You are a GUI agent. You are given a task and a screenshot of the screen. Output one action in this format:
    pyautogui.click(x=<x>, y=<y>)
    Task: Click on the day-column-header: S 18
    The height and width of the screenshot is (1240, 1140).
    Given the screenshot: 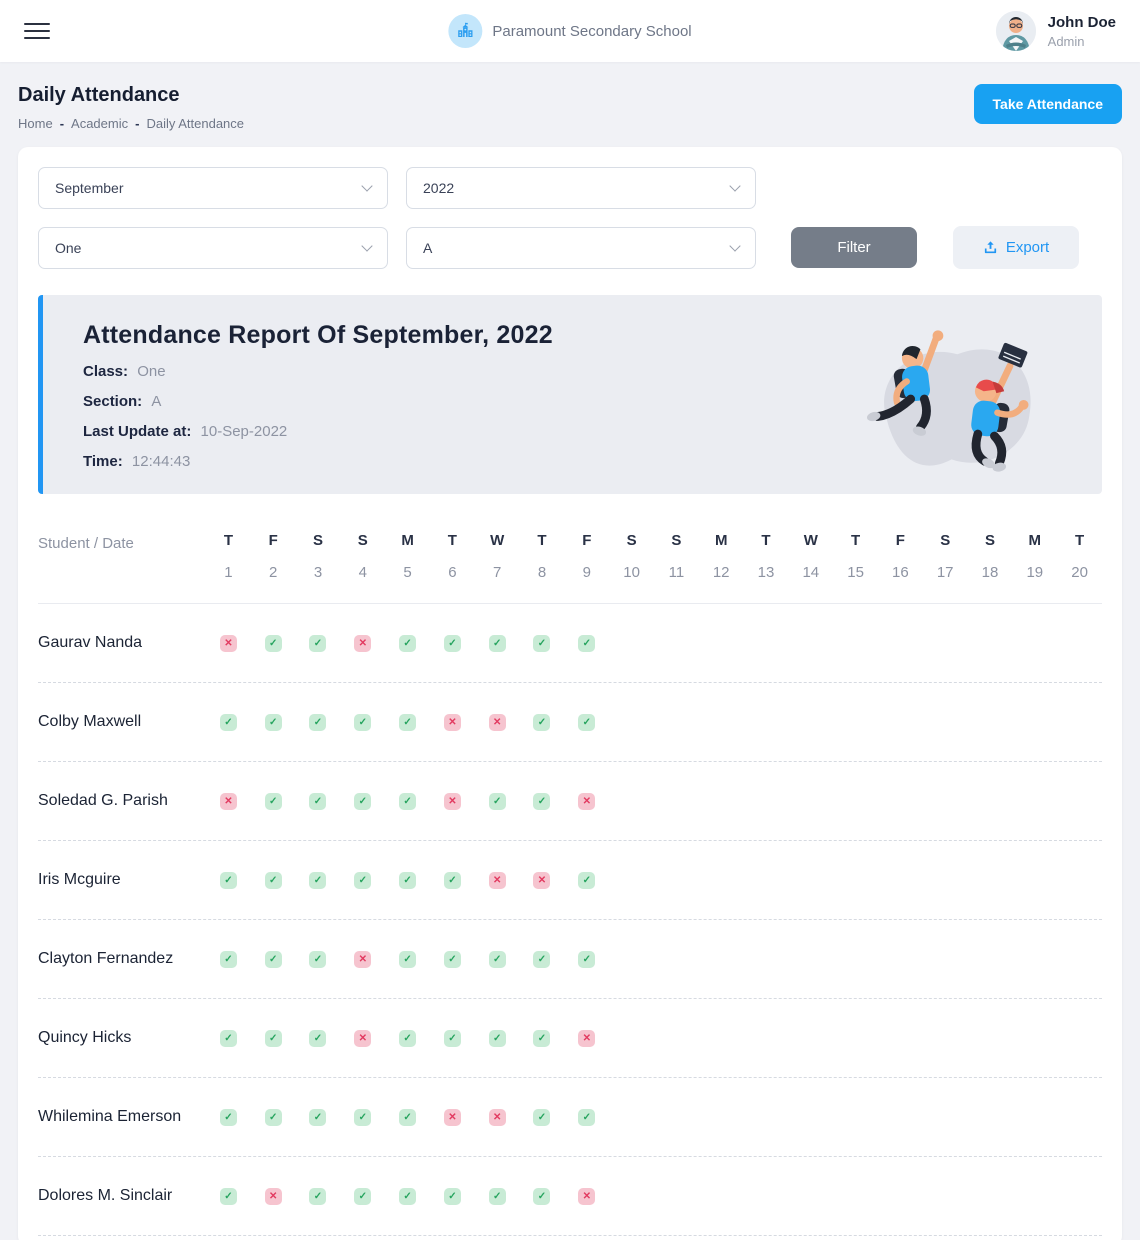 What is the action you would take?
    pyautogui.click(x=990, y=556)
    